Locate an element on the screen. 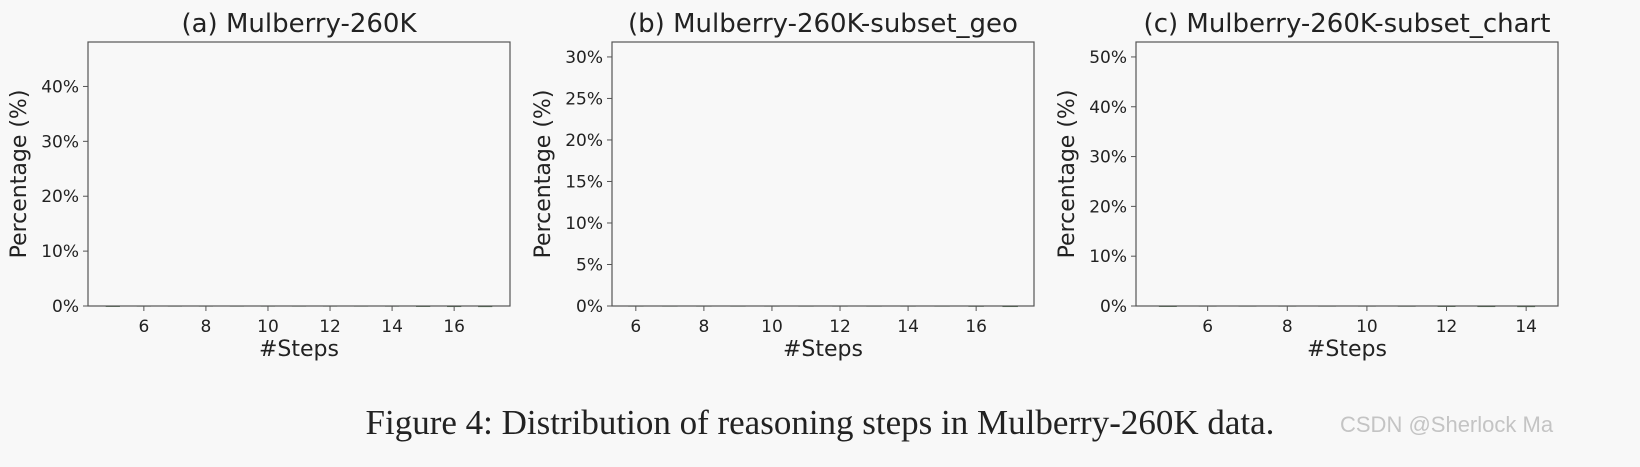 The width and height of the screenshot is (1640, 467). watermark: CSDN @Sherlock Ma is located at coordinates (1447, 424).